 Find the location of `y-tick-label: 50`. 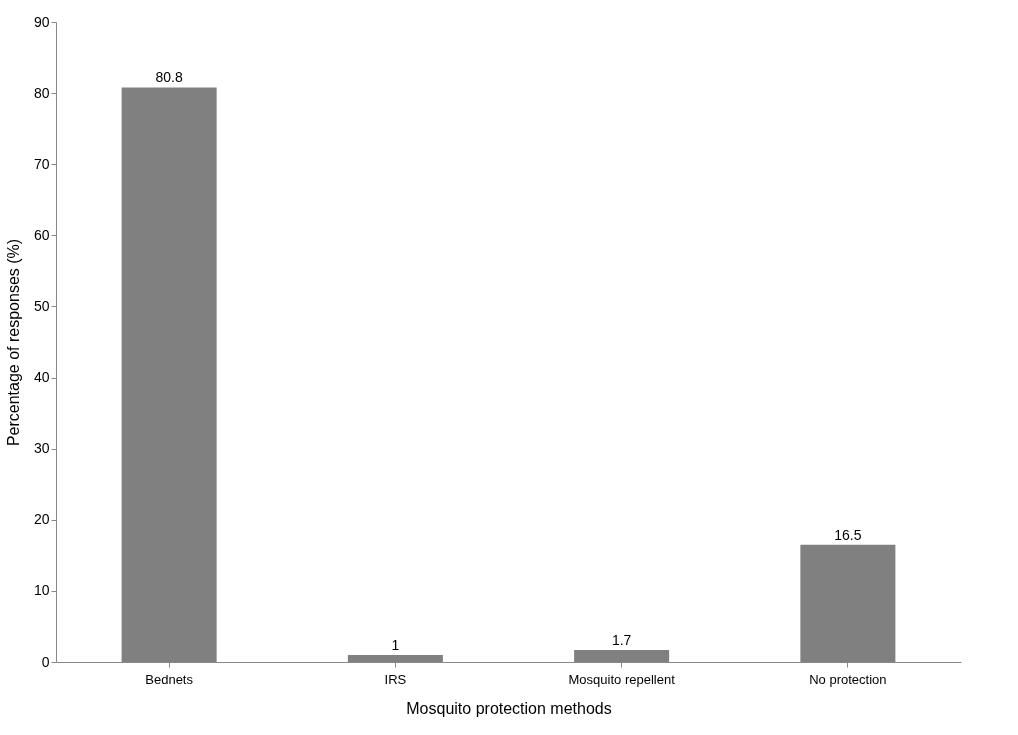

y-tick-label: 50 is located at coordinates (41, 305).